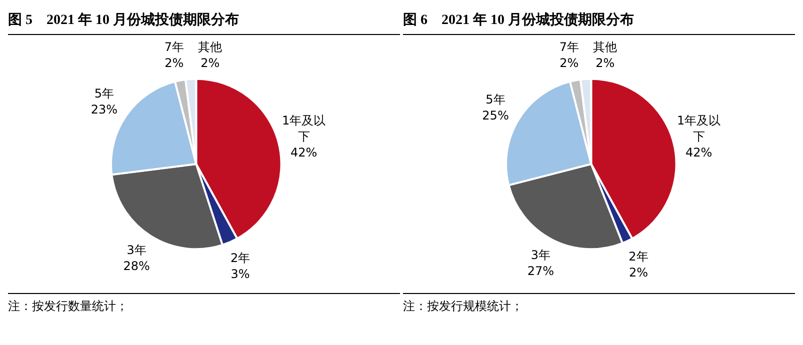 This screenshot has width=803, height=345. Describe the element at coordinates (463, 306) in the screenshot. I see `text: 注：按发行规模统计；` at that location.